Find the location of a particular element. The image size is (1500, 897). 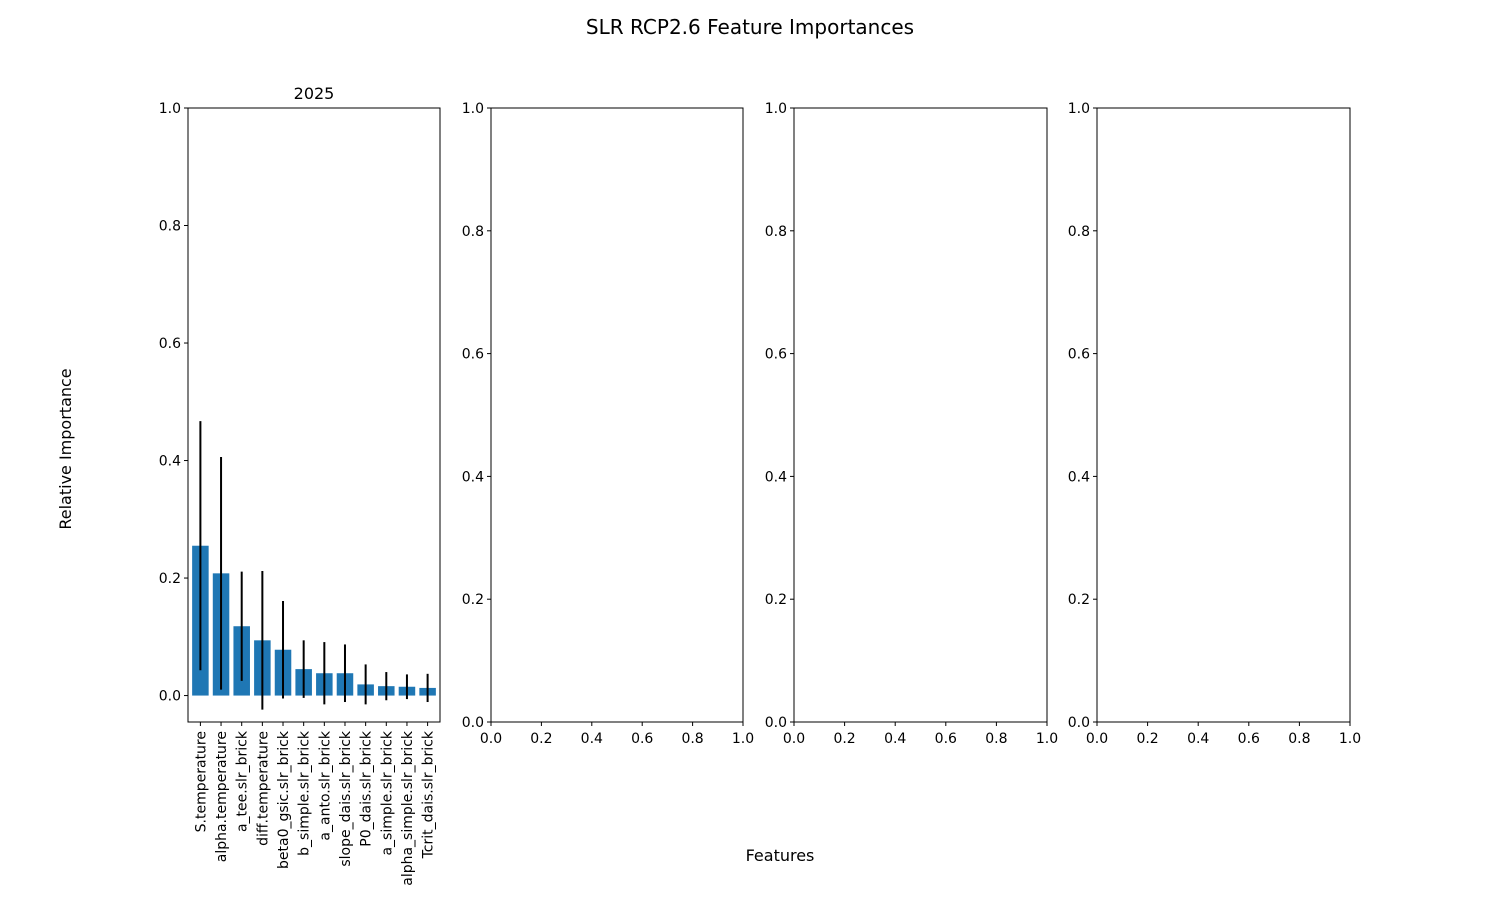

x-tick-label: alpha_simple.slr_brick is located at coordinates (408, 808).